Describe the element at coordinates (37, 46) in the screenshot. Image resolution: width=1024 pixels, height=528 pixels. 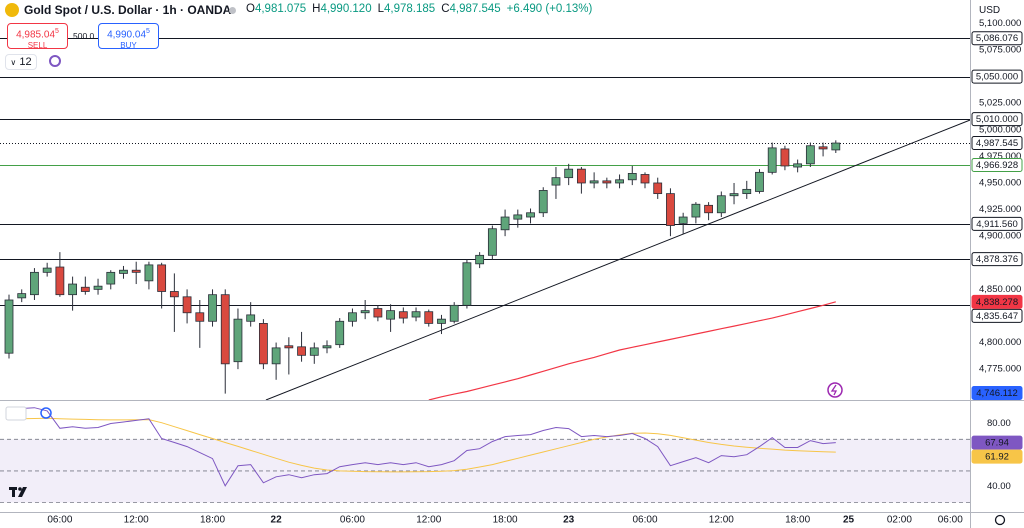
I see `sell-label: SELL` at that location.